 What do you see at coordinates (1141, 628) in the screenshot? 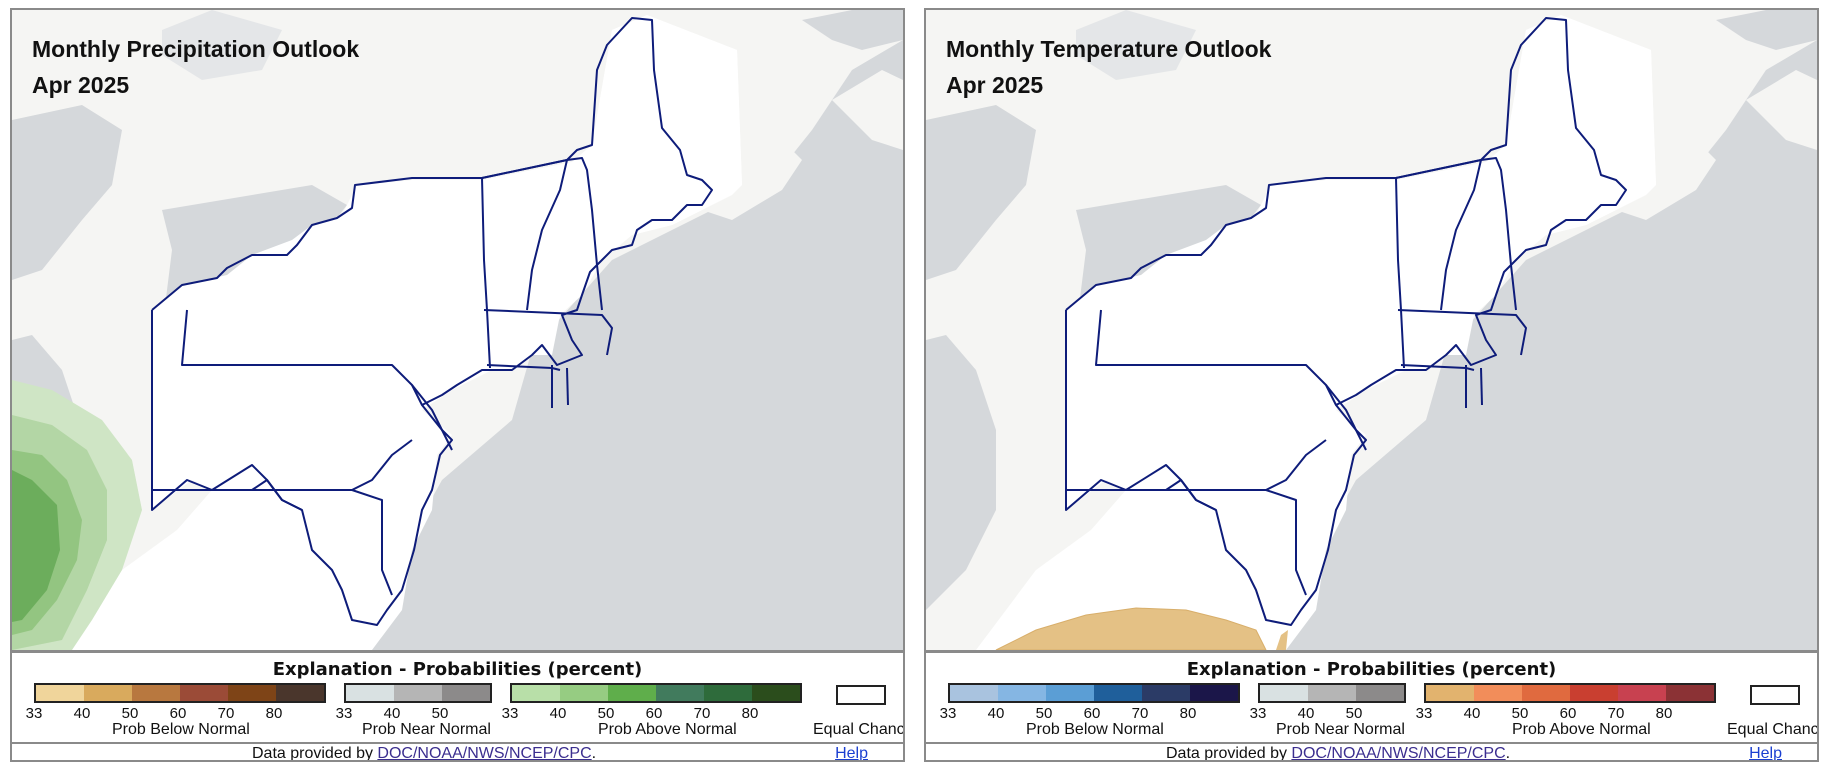
I see `above-normal-temp-area` at bounding box center [1141, 628].